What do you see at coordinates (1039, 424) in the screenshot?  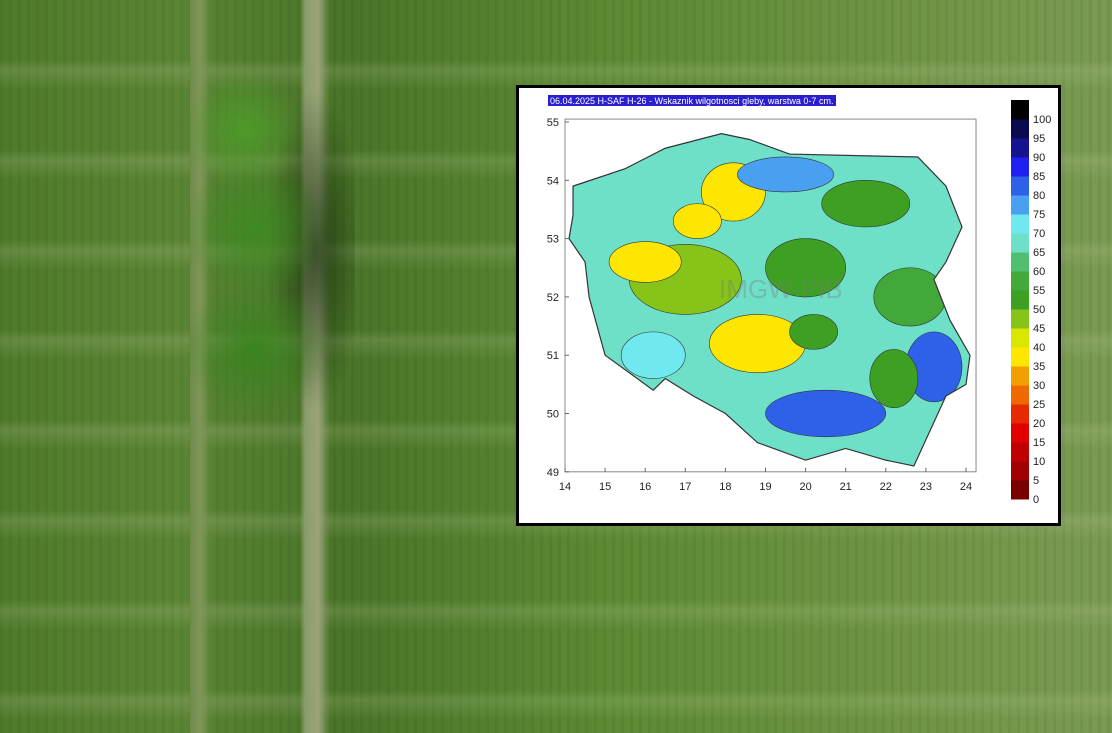 I see `colorbar-label: 20` at bounding box center [1039, 424].